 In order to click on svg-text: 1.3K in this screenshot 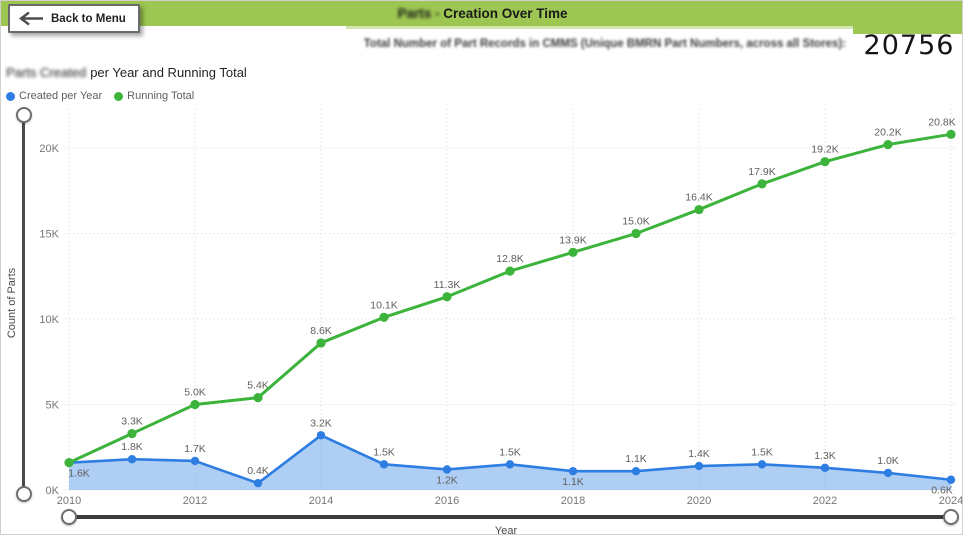, I will do `click(825, 456)`.